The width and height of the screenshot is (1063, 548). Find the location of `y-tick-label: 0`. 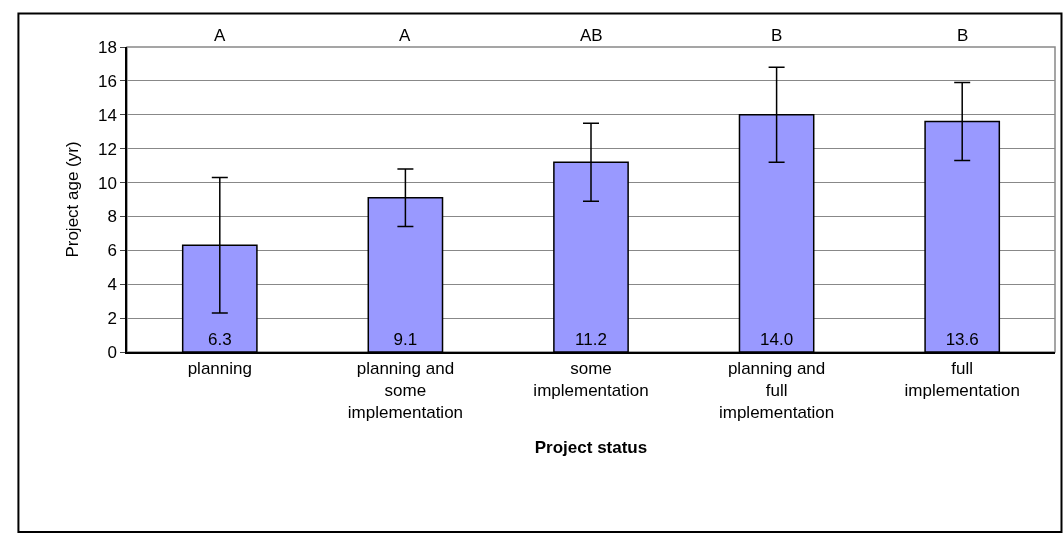

y-tick-label: 0 is located at coordinates (112, 352).